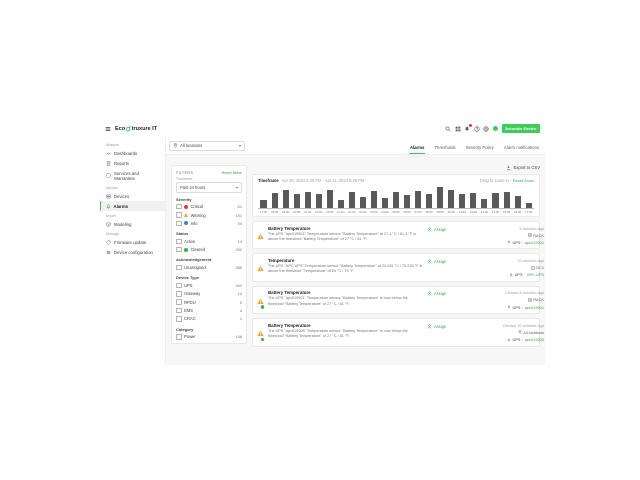  What do you see at coordinates (209, 250) in the screenshot?
I see `filter-option-cleared: Cleared 352` at bounding box center [209, 250].